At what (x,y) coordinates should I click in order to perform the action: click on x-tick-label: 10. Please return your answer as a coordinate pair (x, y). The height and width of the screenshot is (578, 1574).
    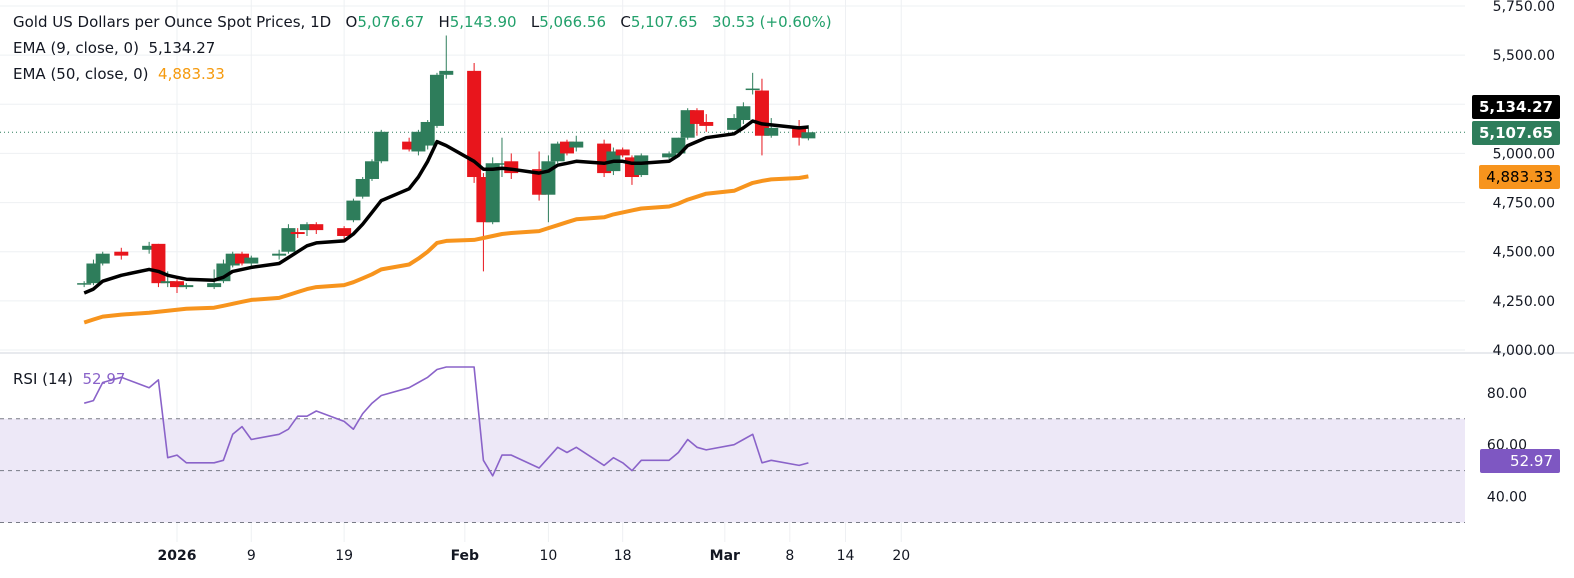
    Looking at the image, I should click on (548, 556).